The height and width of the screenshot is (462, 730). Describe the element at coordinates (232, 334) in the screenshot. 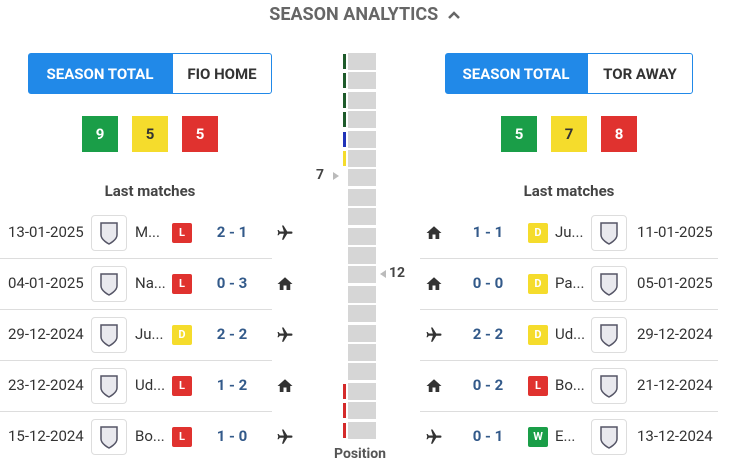

I see `score: 2 - 2` at that location.